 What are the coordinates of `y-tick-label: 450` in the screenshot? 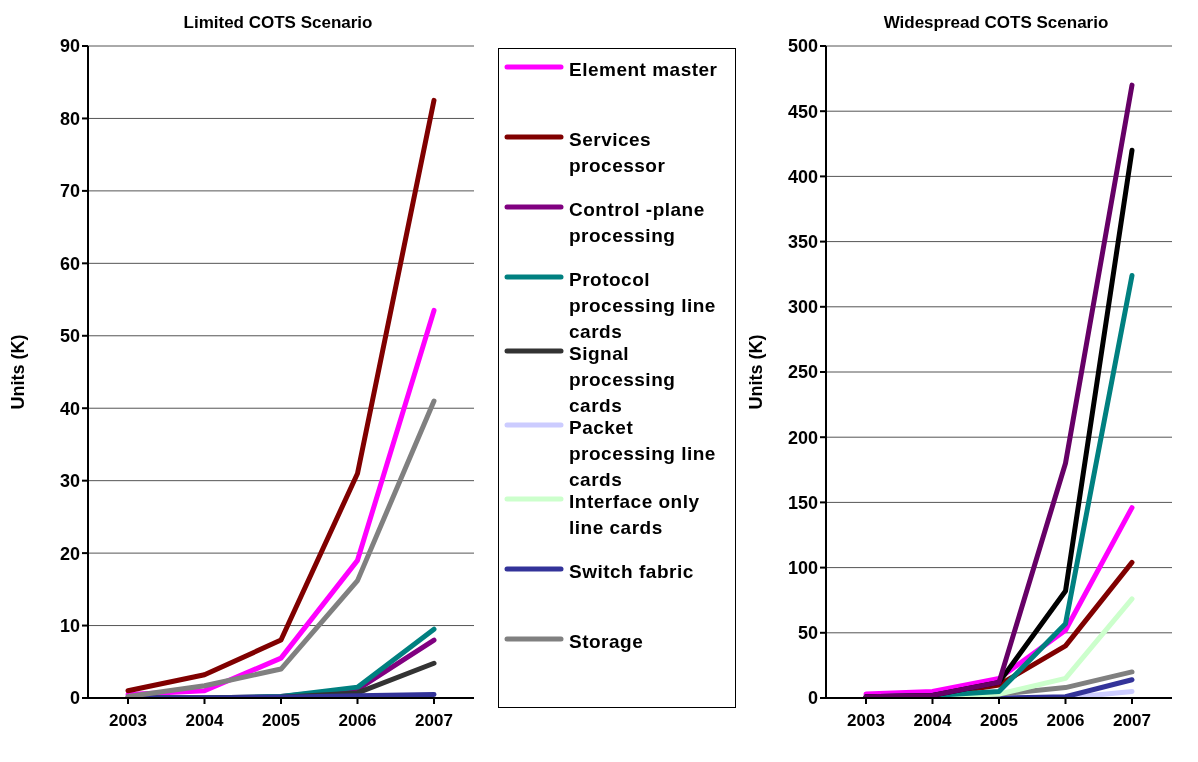 It's located at (802, 111).